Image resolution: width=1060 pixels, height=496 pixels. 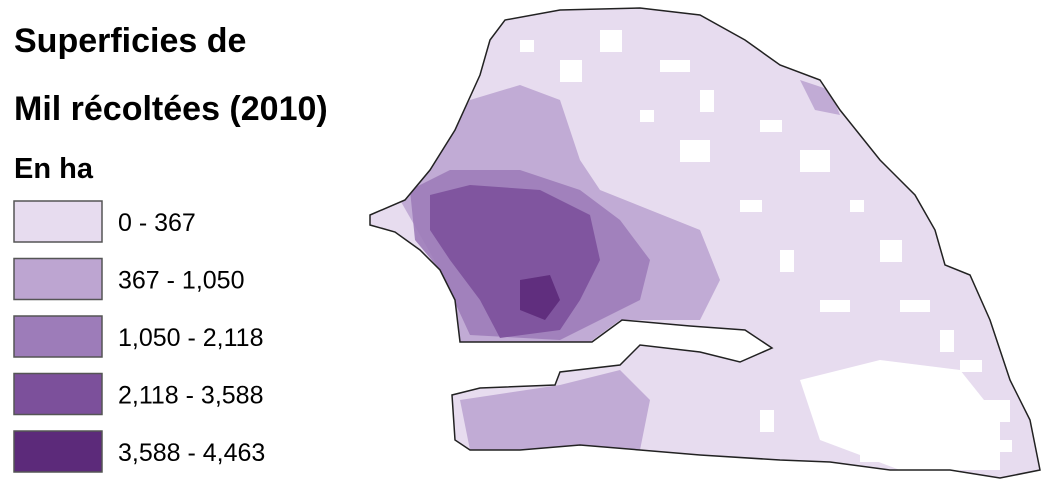 I want to click on legend-label: 0 - 367, so click(x=157, y=223).